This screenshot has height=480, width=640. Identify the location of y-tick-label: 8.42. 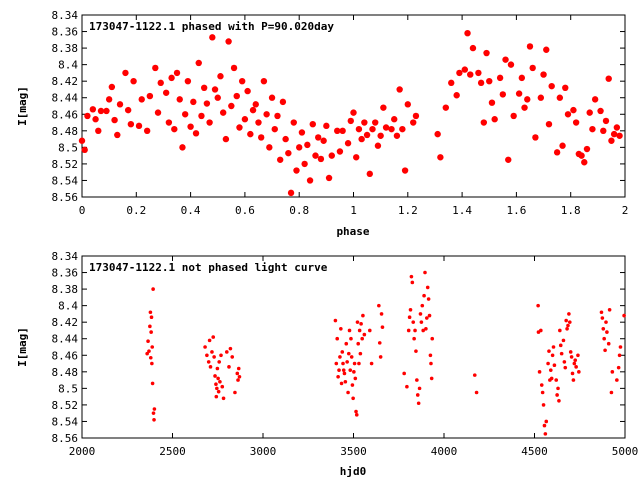
(65, 322).